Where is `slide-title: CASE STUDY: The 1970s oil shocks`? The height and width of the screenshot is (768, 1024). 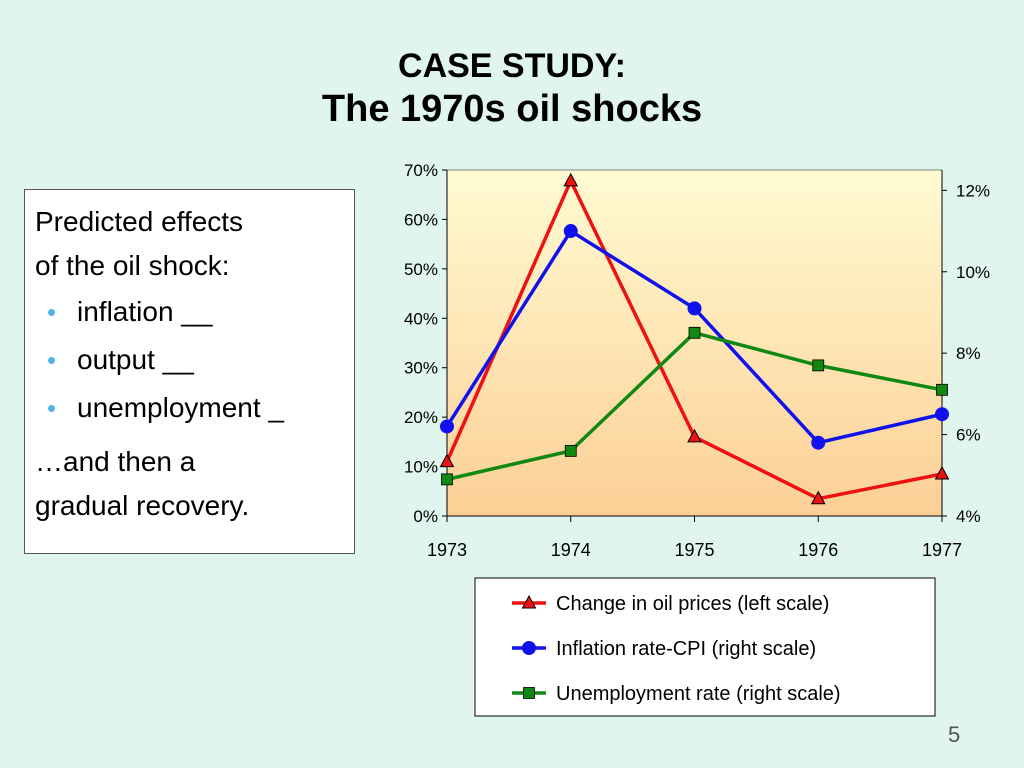
slide-title: CASE STUDY: The 1970s oil shocks is located at coordinates (512, 89).